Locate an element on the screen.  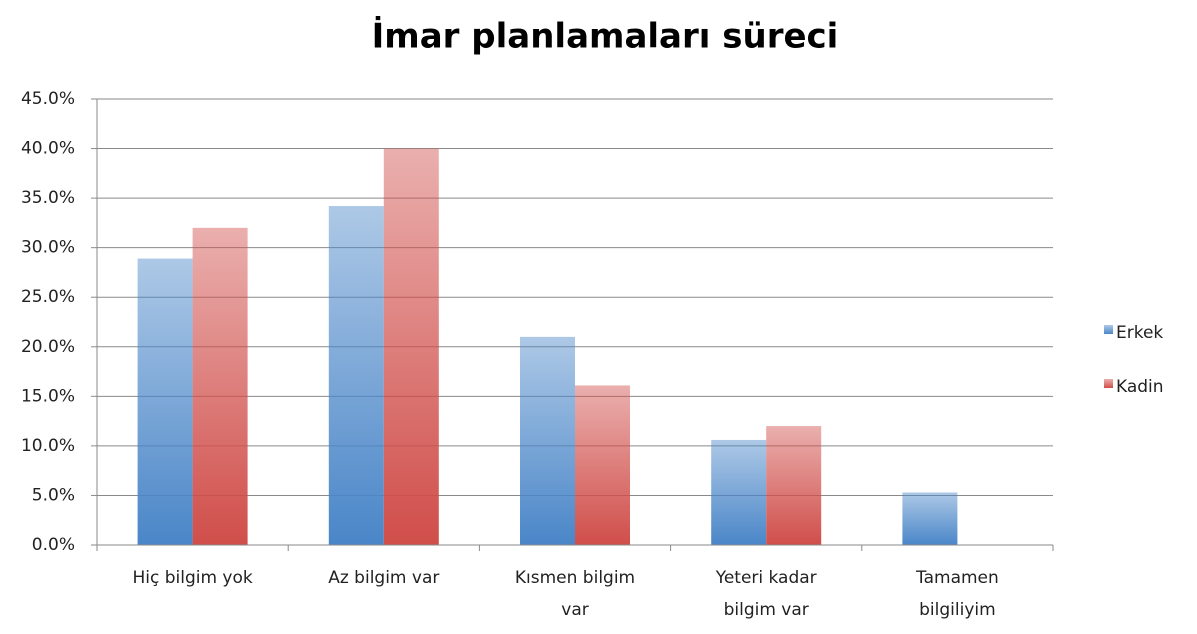
y-tick-label: 35.0% is located at coordinates (48, 198).